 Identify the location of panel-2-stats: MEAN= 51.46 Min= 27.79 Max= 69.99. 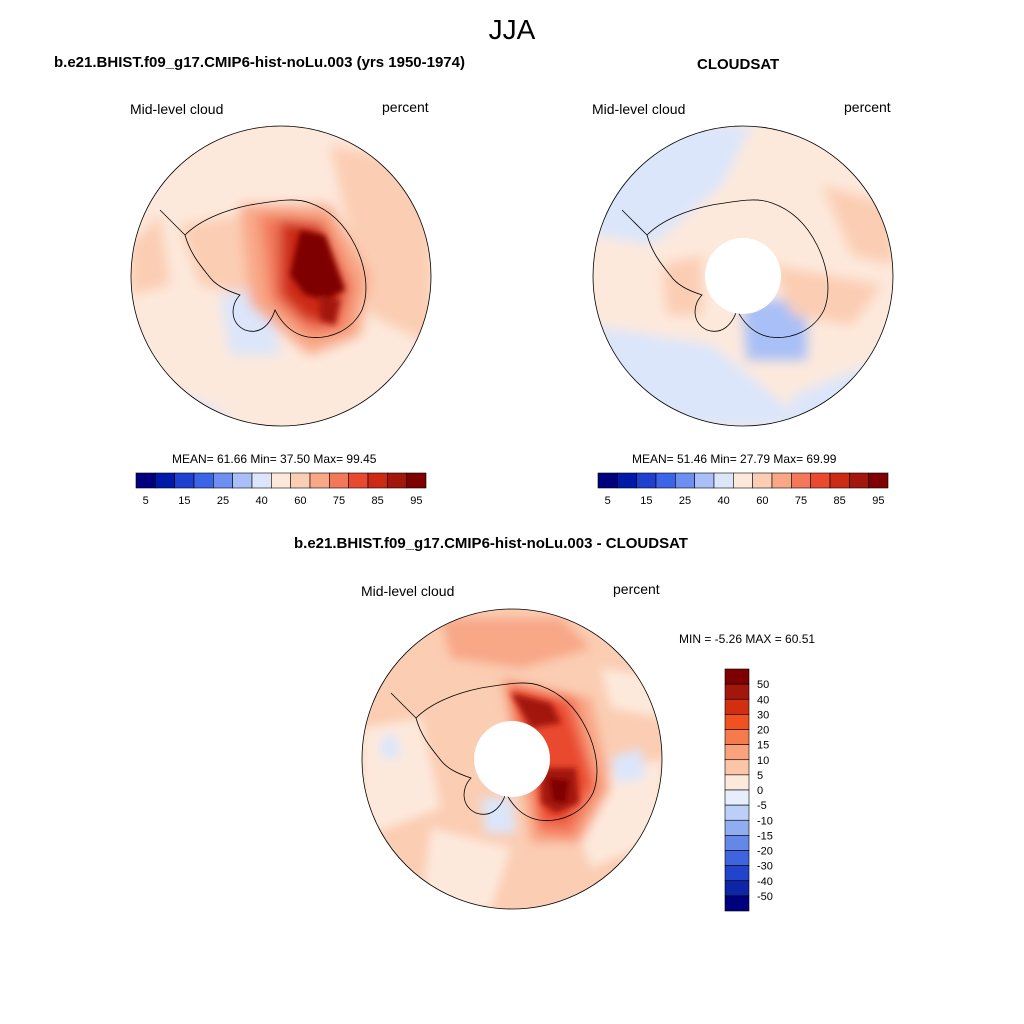
(734, 459).